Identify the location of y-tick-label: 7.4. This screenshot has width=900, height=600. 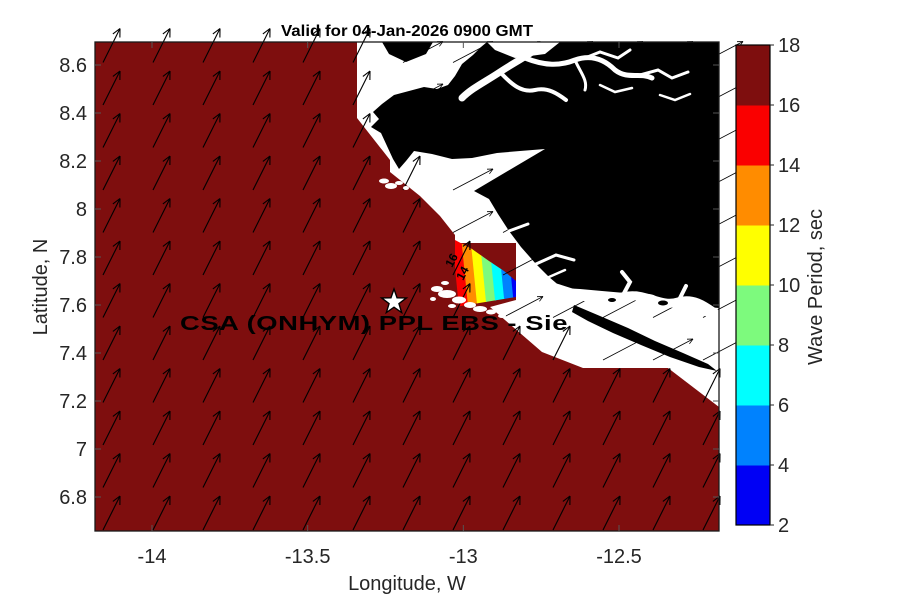
(73, 354).